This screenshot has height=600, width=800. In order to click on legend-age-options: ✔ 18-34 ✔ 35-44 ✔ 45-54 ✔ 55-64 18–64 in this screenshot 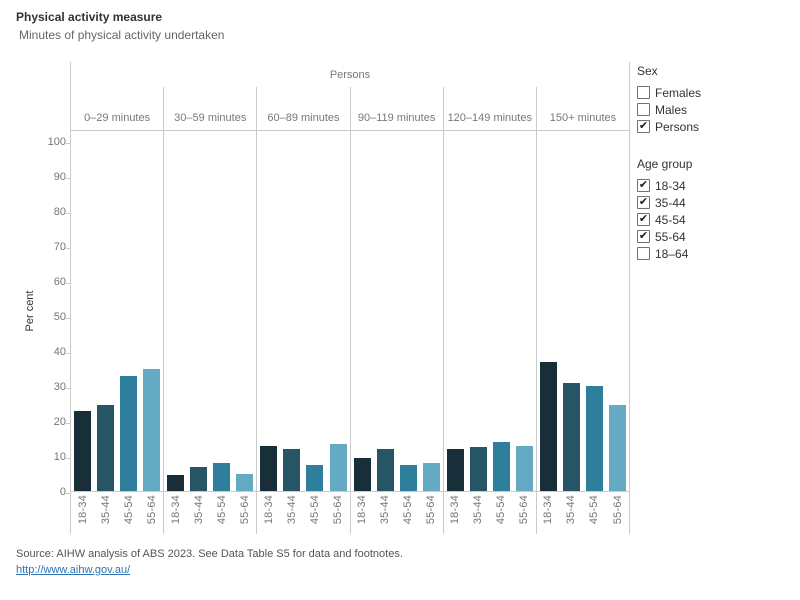, I will do `click(669, 219)`.